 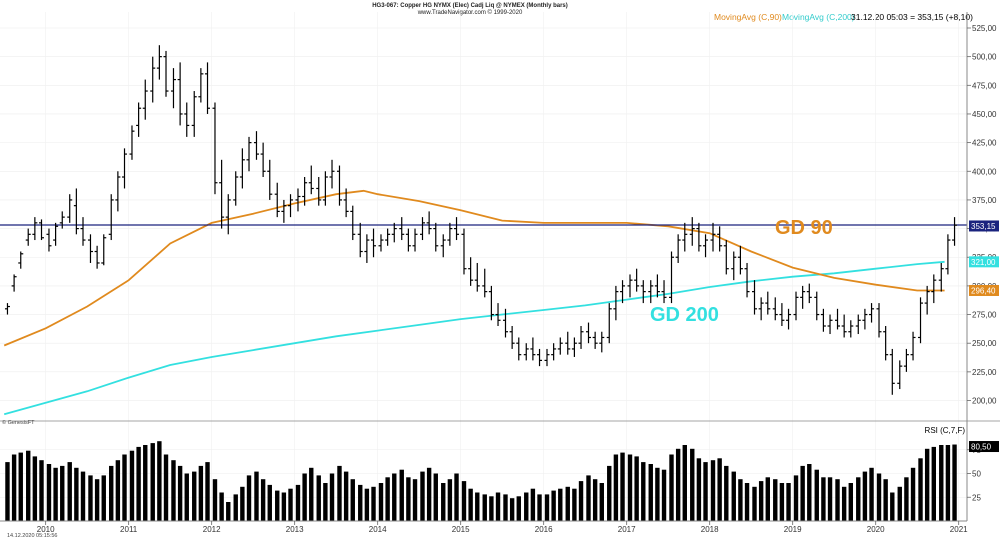 I want to click on x-tick-label: 2020, so click(x=876, y=529).